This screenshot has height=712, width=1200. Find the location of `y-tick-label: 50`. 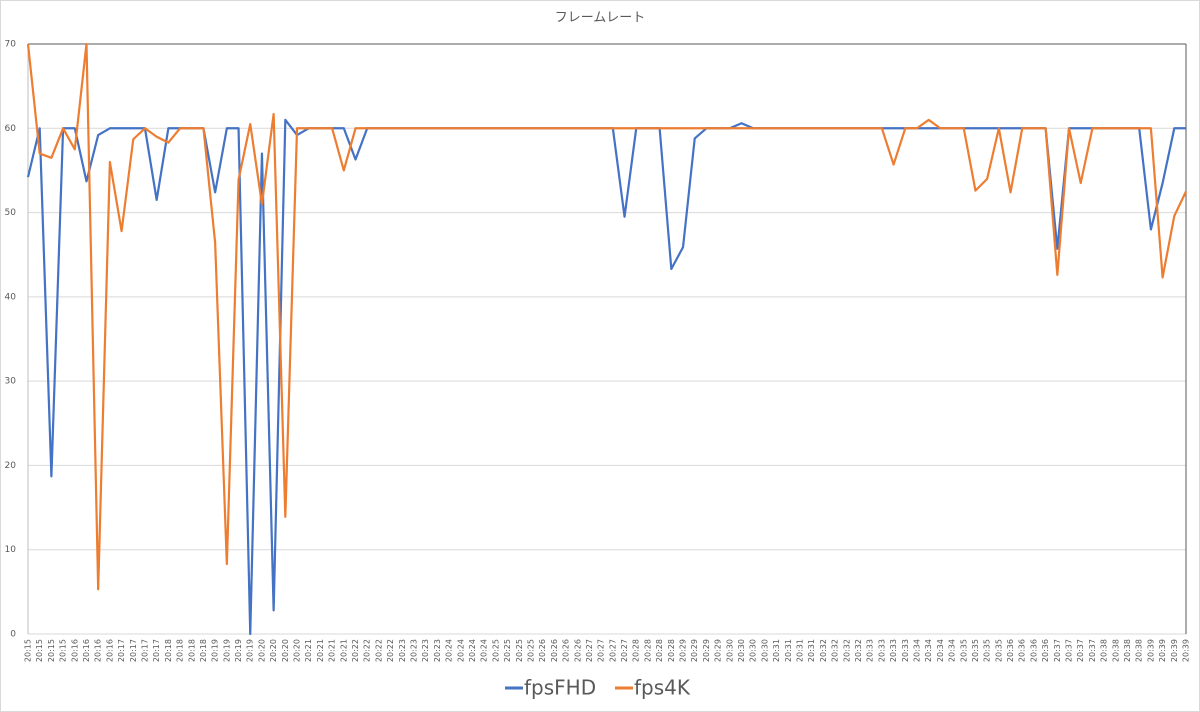

y-tick-label: 50 is located at coordinates (11, 213).